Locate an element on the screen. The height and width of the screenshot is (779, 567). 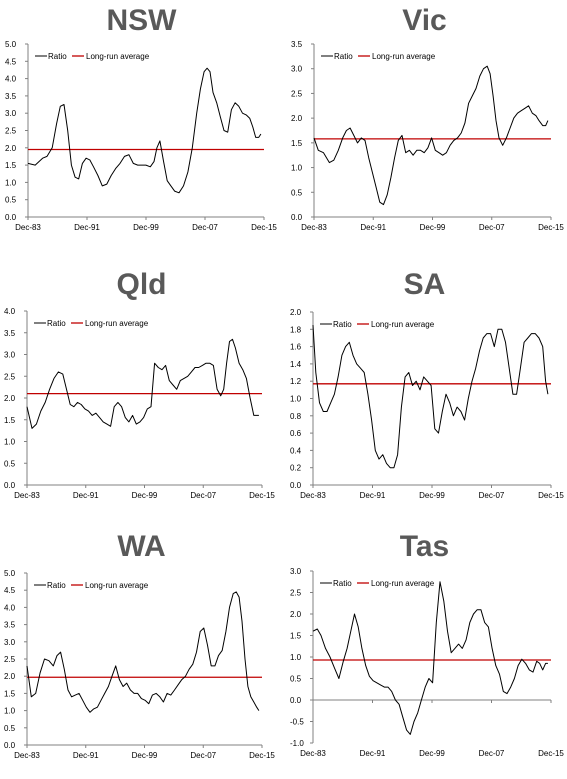
chart-title: WA is located at coordinates (141, 546).